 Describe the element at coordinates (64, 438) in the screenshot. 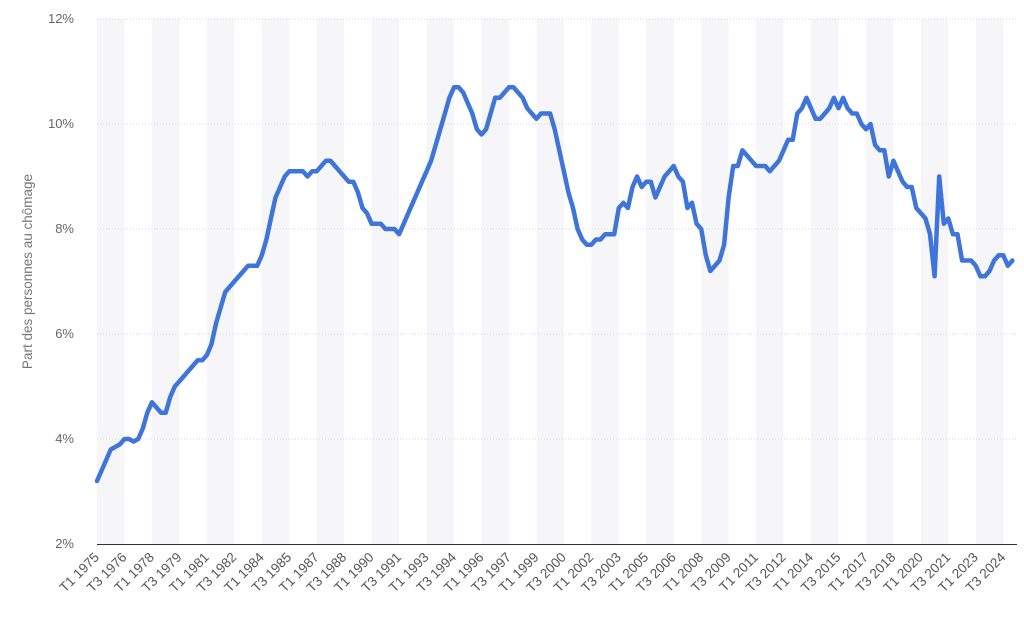

I see `y-tick-label: 4%` at that location.